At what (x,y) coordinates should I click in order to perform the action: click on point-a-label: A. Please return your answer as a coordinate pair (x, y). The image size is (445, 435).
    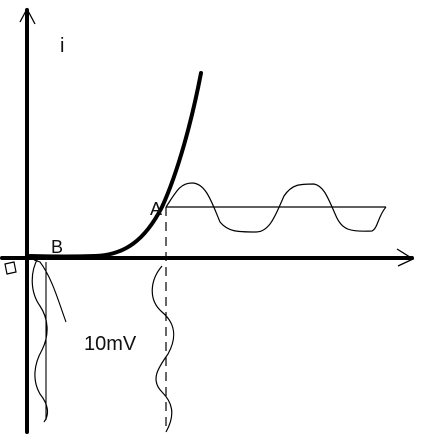
    Looking at the image, I should click on (156, 209).